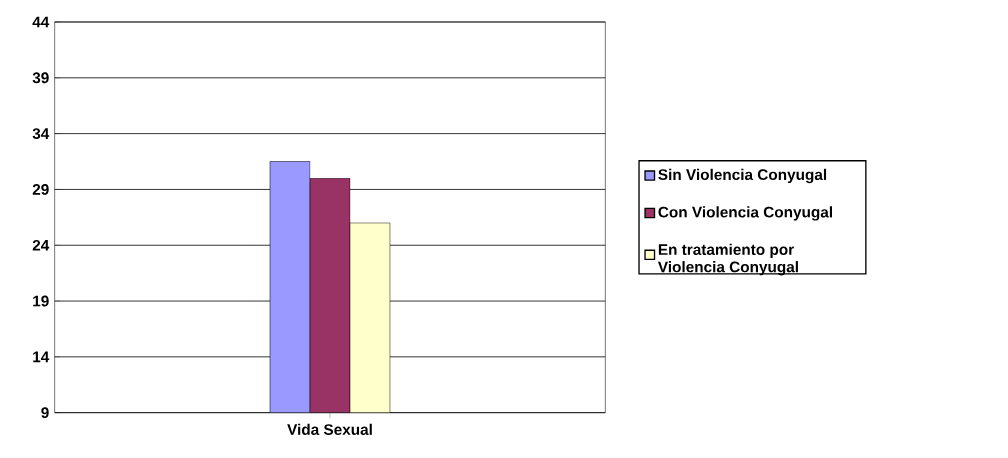 Image resolution: width=1008 pixels, height=458 pixels. What do you see at coordinates (41, 245) in the screenshot?
I see `y-tick-label: 24` at bounding box center [41, 245].